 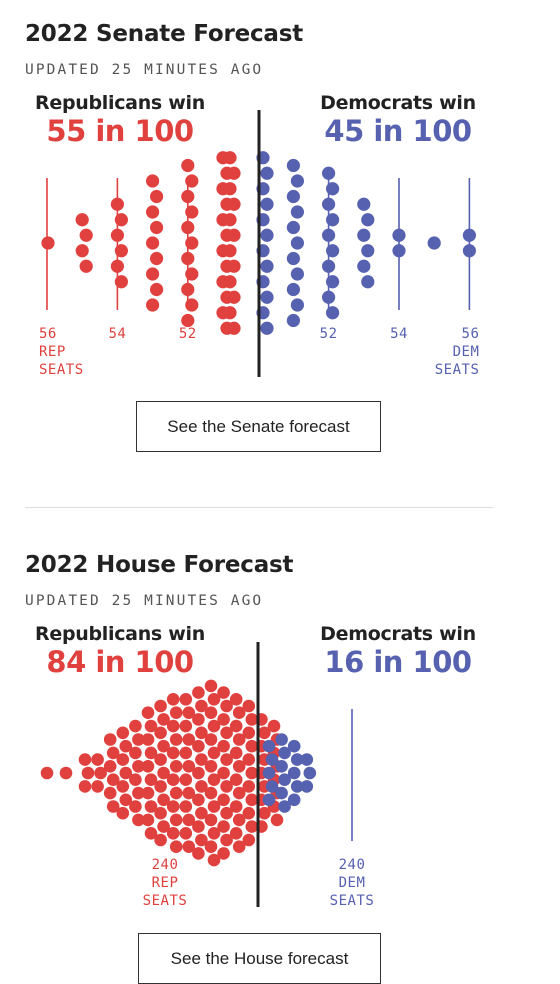 I want to click on section-divider, so click(x=259, y=507).